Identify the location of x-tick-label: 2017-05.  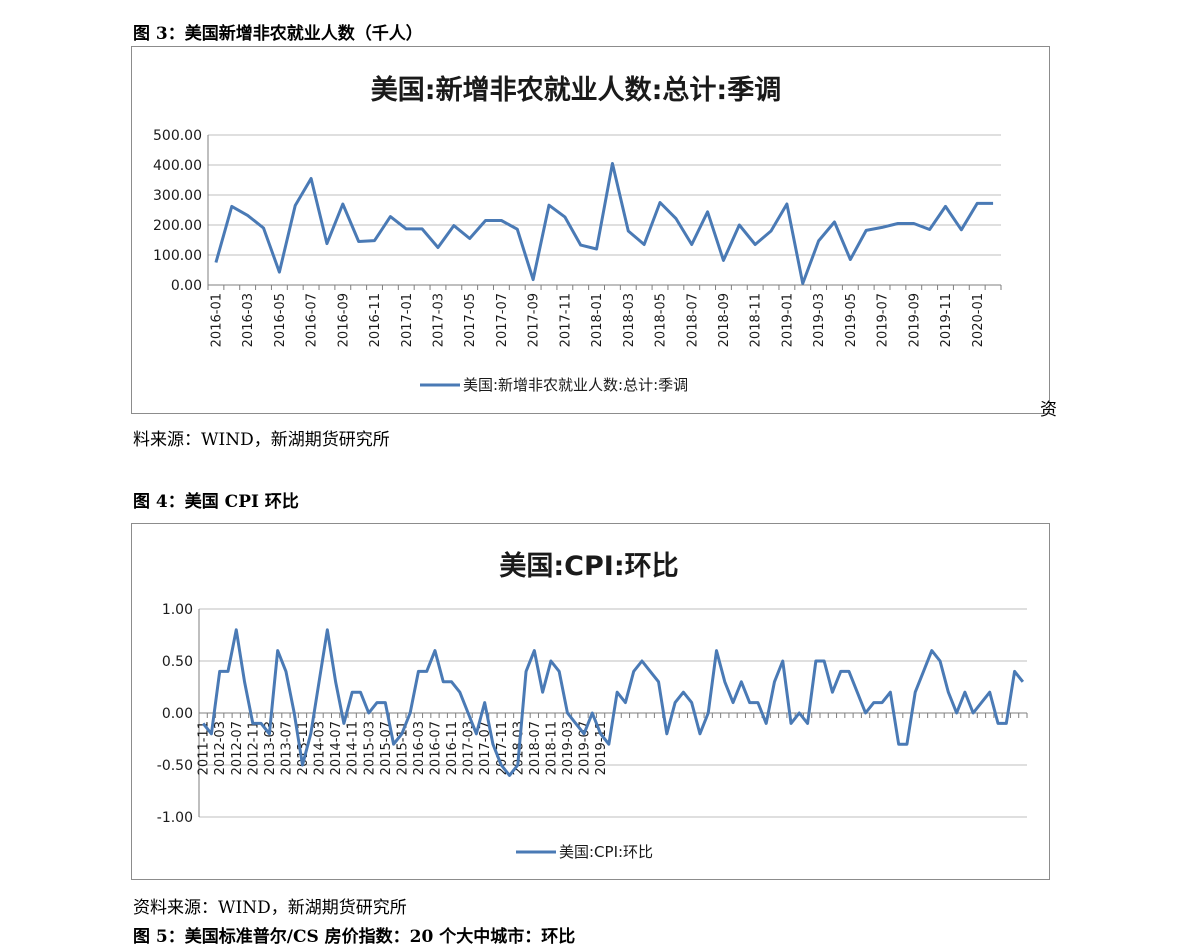
(470, 320).